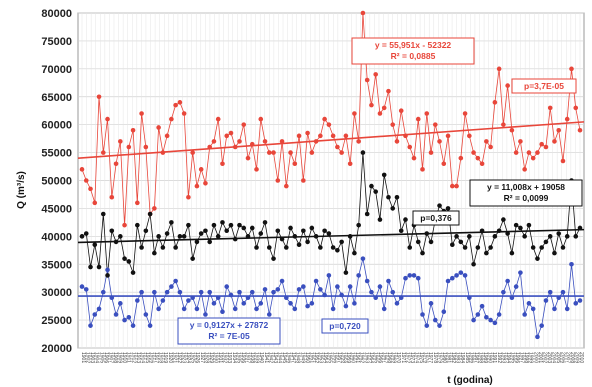  I want to click on x-tick-label: 1915, so click(147, 357).